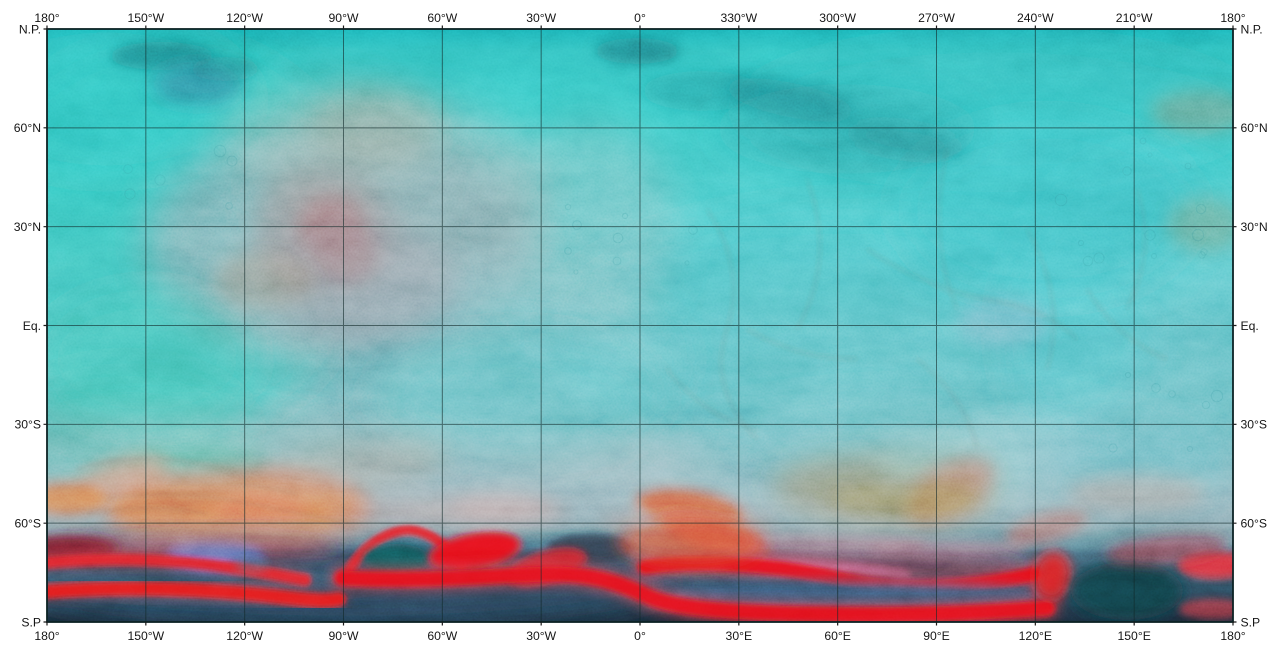  What do you see at coordinates (936, 636) in the screenshot?
I see `svg-text: 90°E` at bounding box center [936, 636].